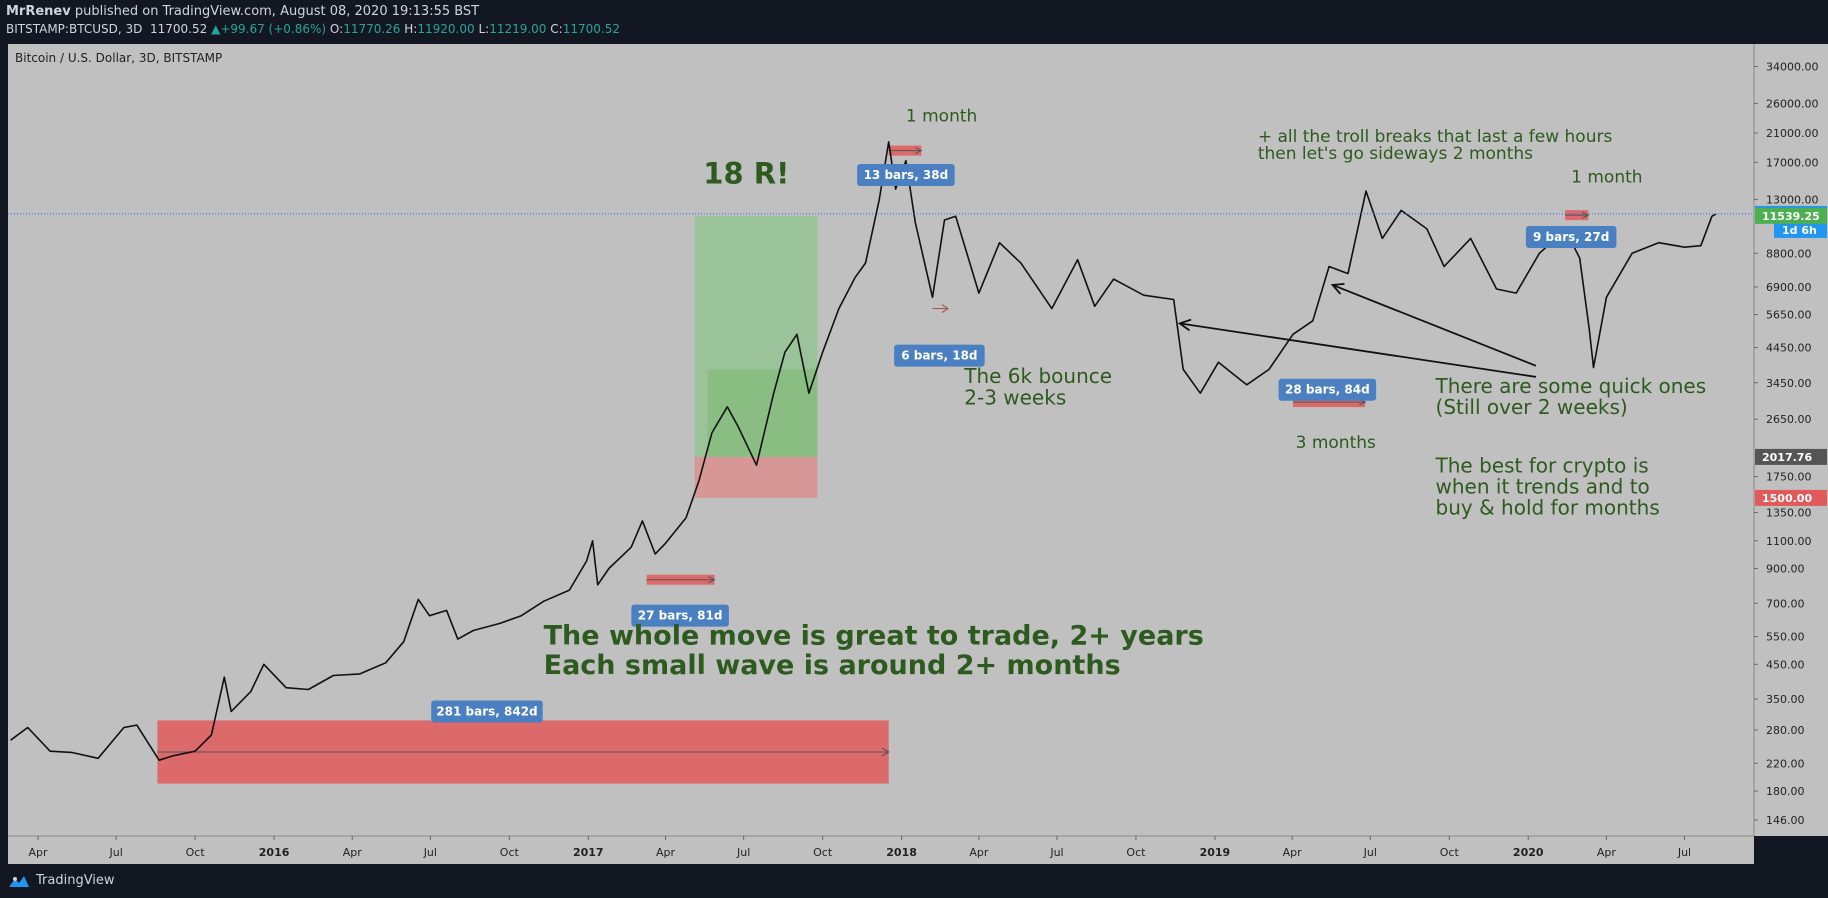 This screenshot has width=1828, height=898. I want to click on range-label: 13 bars, 38d, so click(906, 175).